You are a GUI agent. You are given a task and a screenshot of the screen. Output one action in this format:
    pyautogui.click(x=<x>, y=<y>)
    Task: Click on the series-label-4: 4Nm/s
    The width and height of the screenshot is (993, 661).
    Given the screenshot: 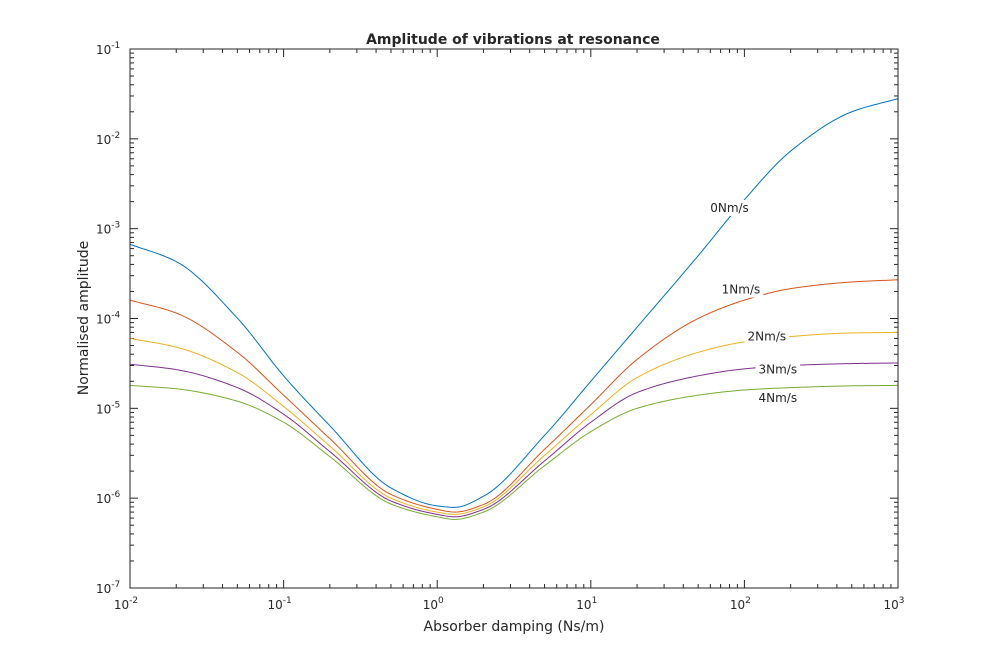 What is the action you would take?
    pyautogui.click(x=778, y=398)
    